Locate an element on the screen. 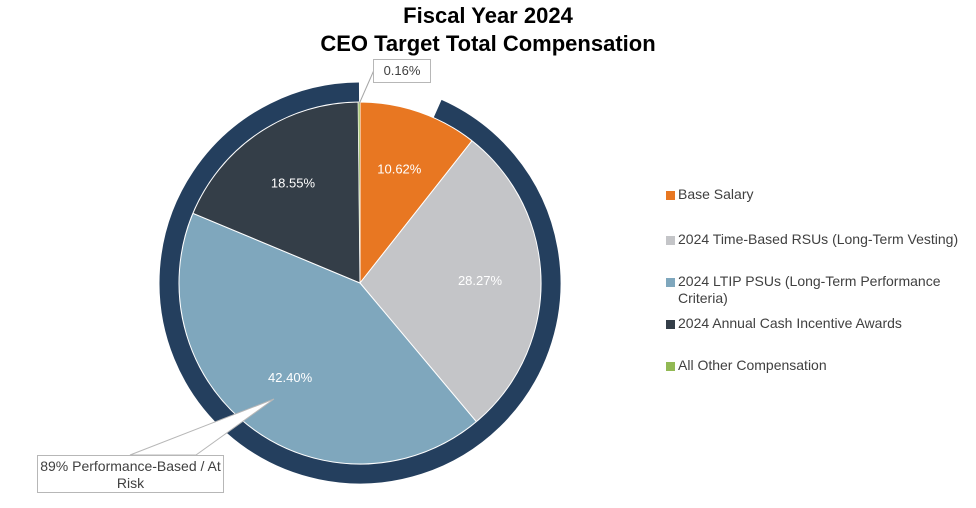  legend-label: 2024 Annual Cash Incentive Awards is located at coordinates (790, 323).